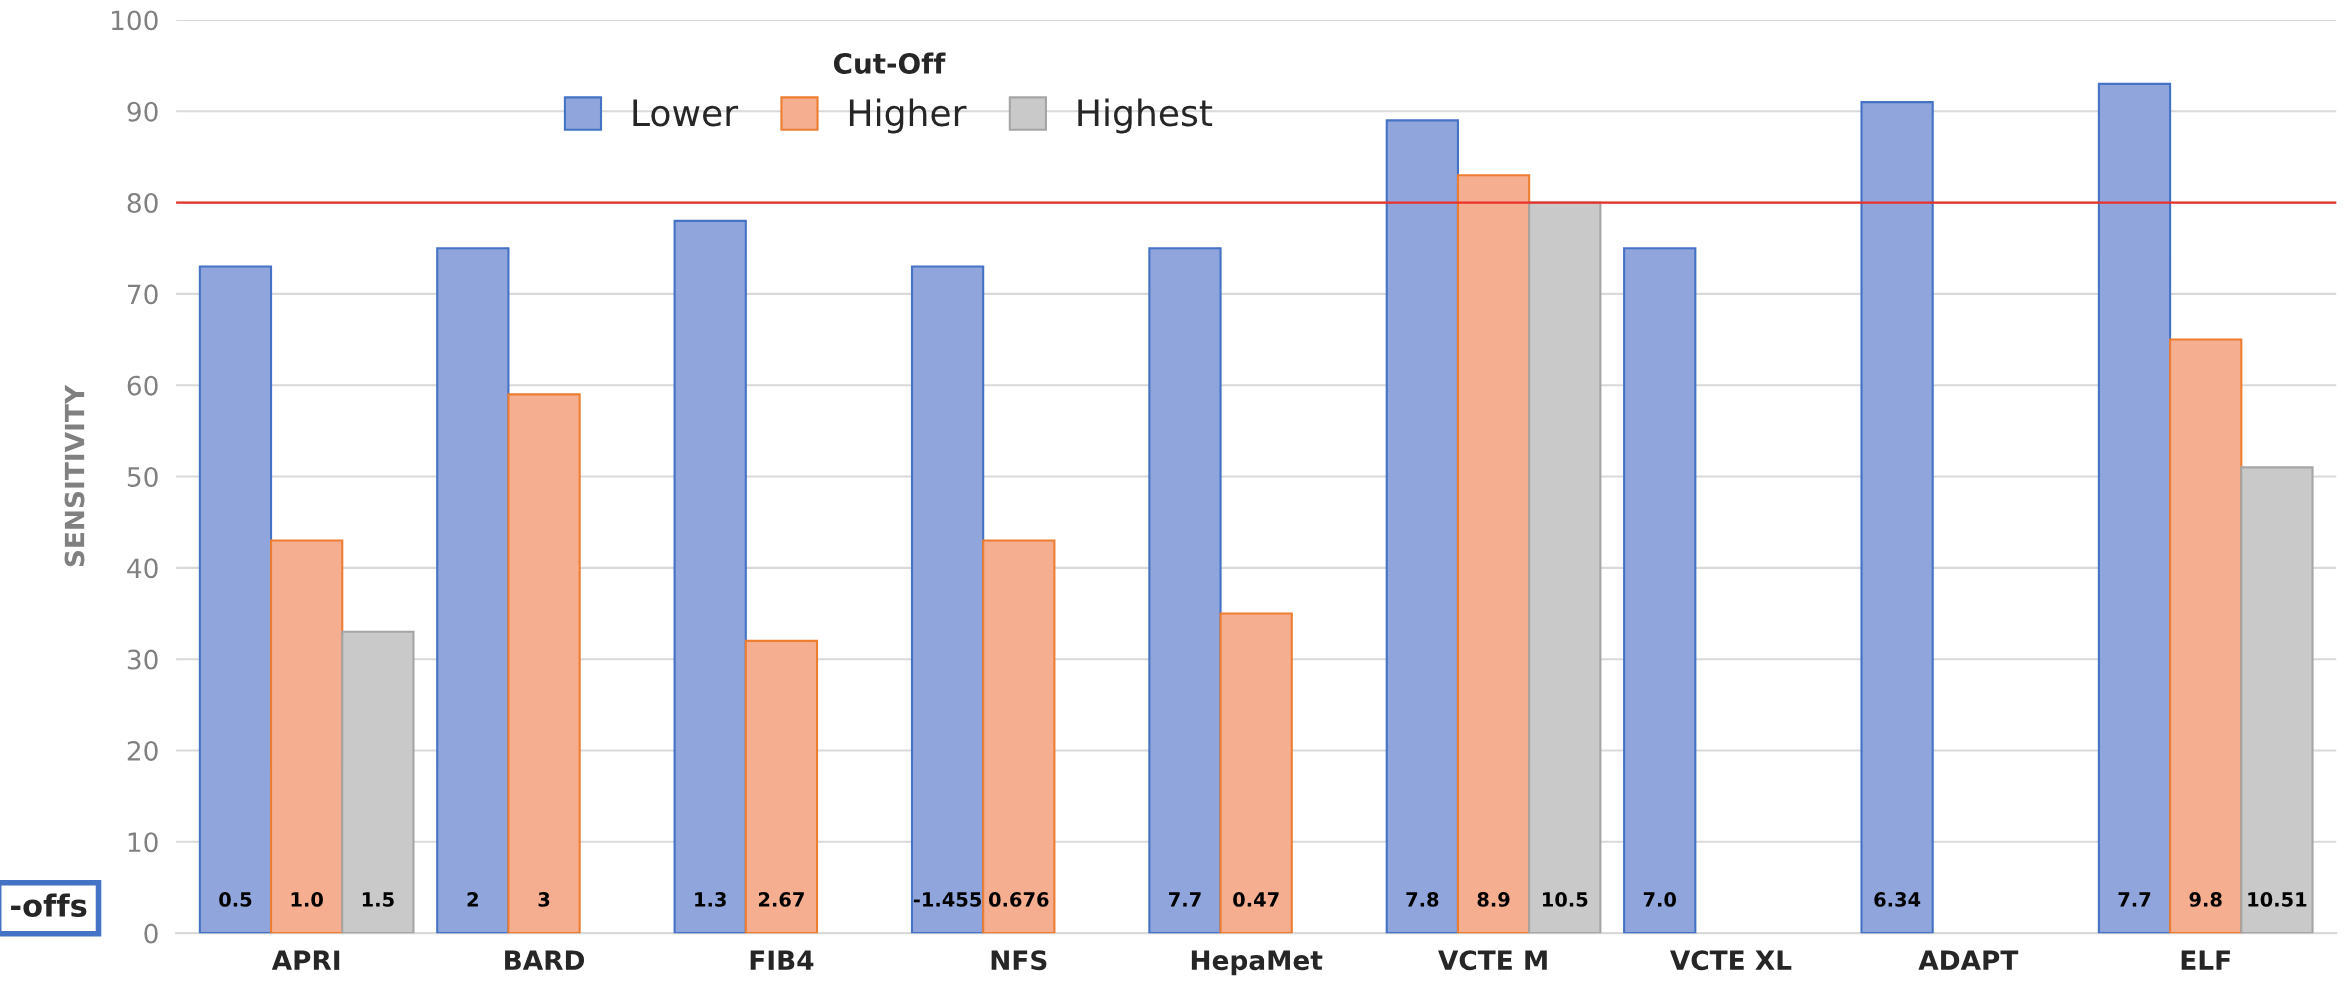 Image resolution: width=2348 pixels, height=998 pixels. Describe the element at coordinates (307, 899) in the screenshot. I see `annotation: 1.0` at that location.